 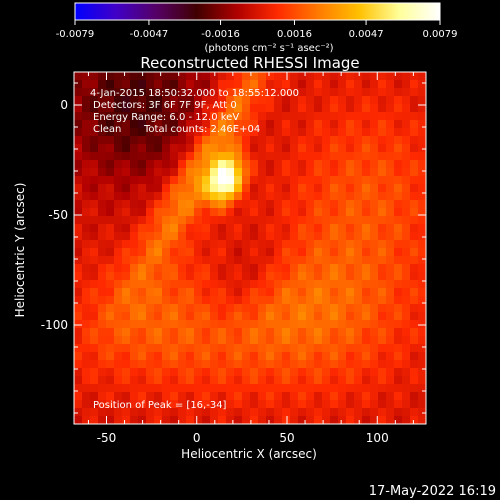 What do you see at coordinates (257, 11) in the screenshot?
I see `colorbar-strip` at bounding box center [257, 11].